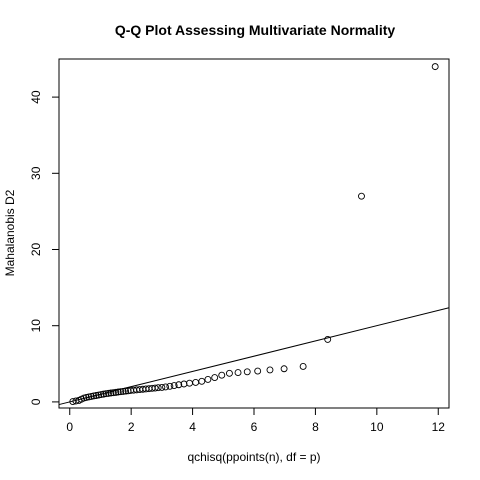  I want to click on x-axis-label: qchisq(ppoints(n), df = p), so click(253, 457).